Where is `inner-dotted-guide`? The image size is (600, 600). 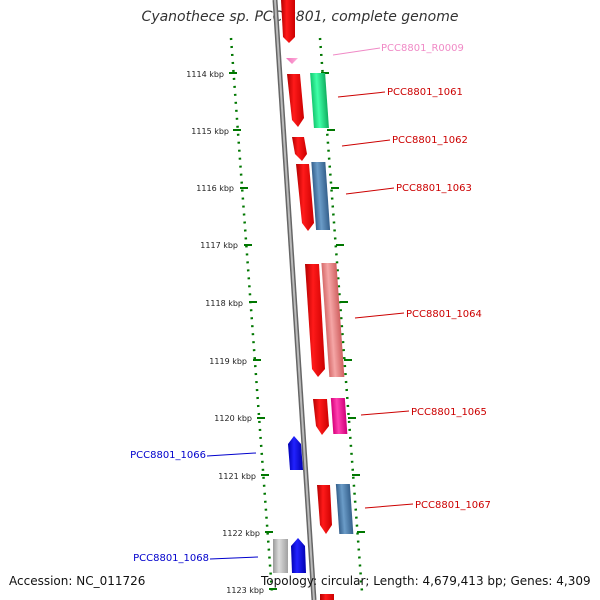 inner-dotted-guide is located at coordinates (251, 315).